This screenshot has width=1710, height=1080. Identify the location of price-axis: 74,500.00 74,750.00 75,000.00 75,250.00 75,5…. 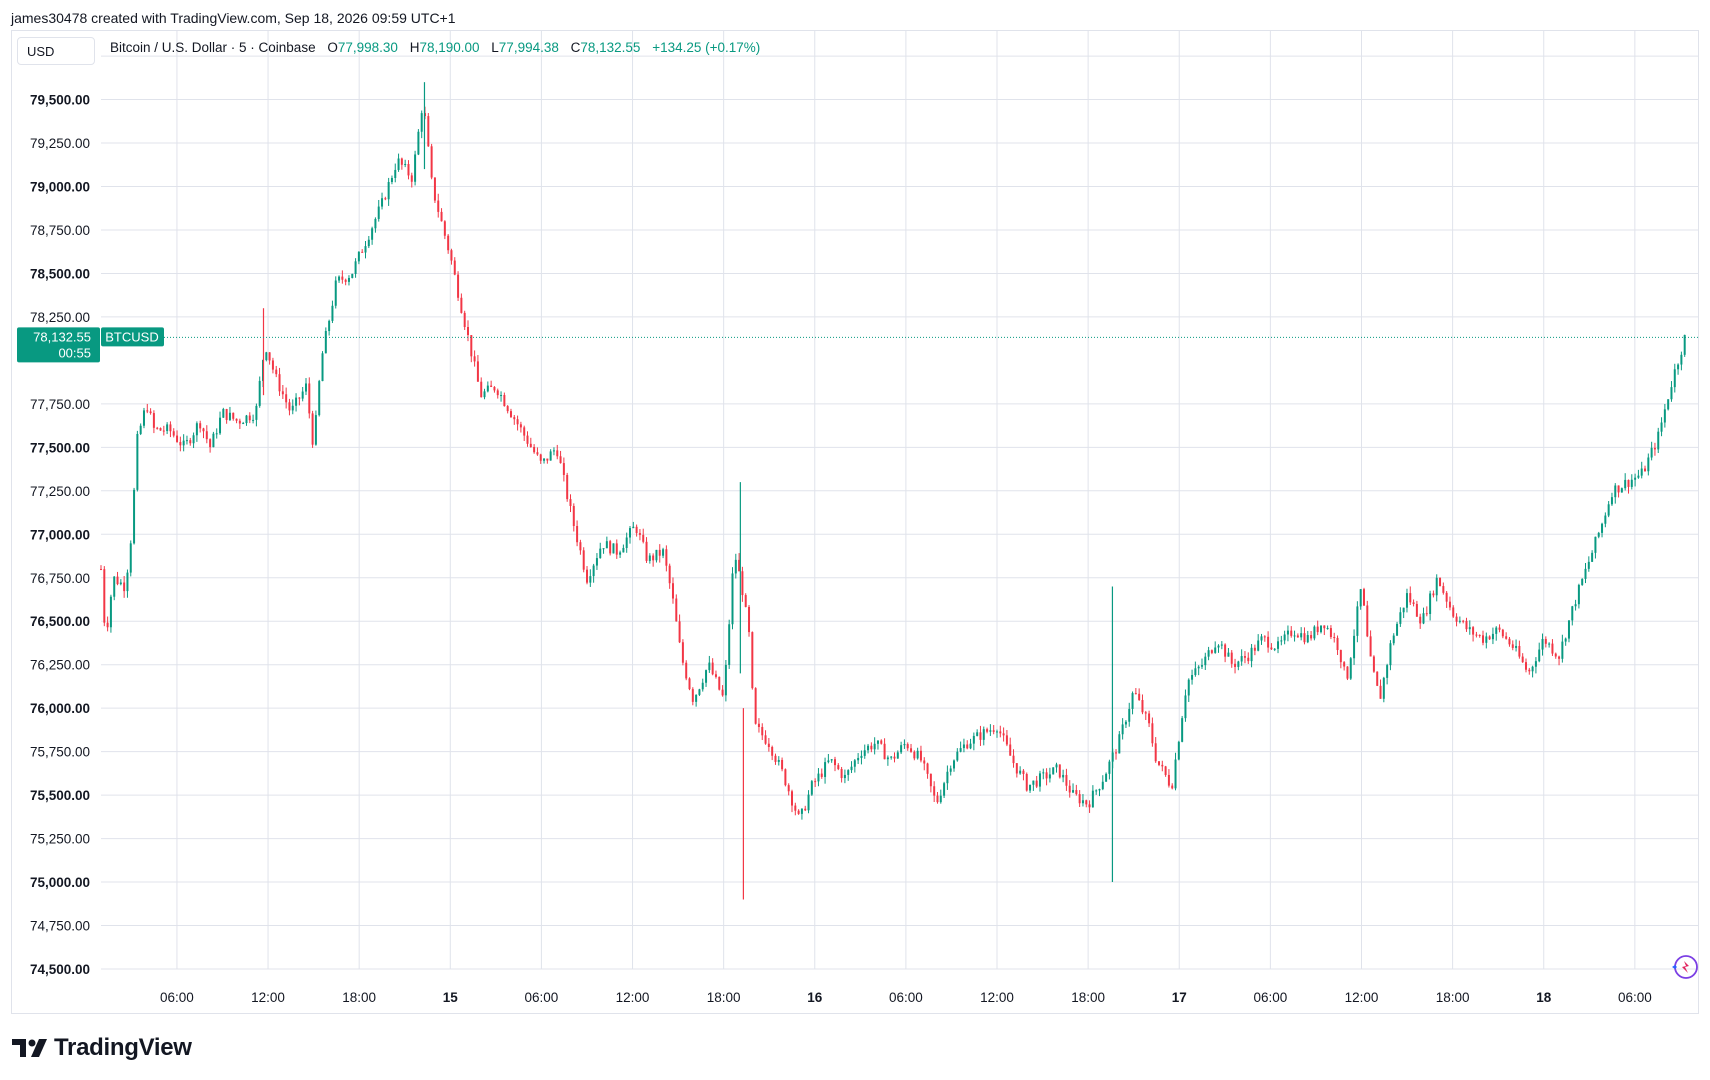
(60, 513).